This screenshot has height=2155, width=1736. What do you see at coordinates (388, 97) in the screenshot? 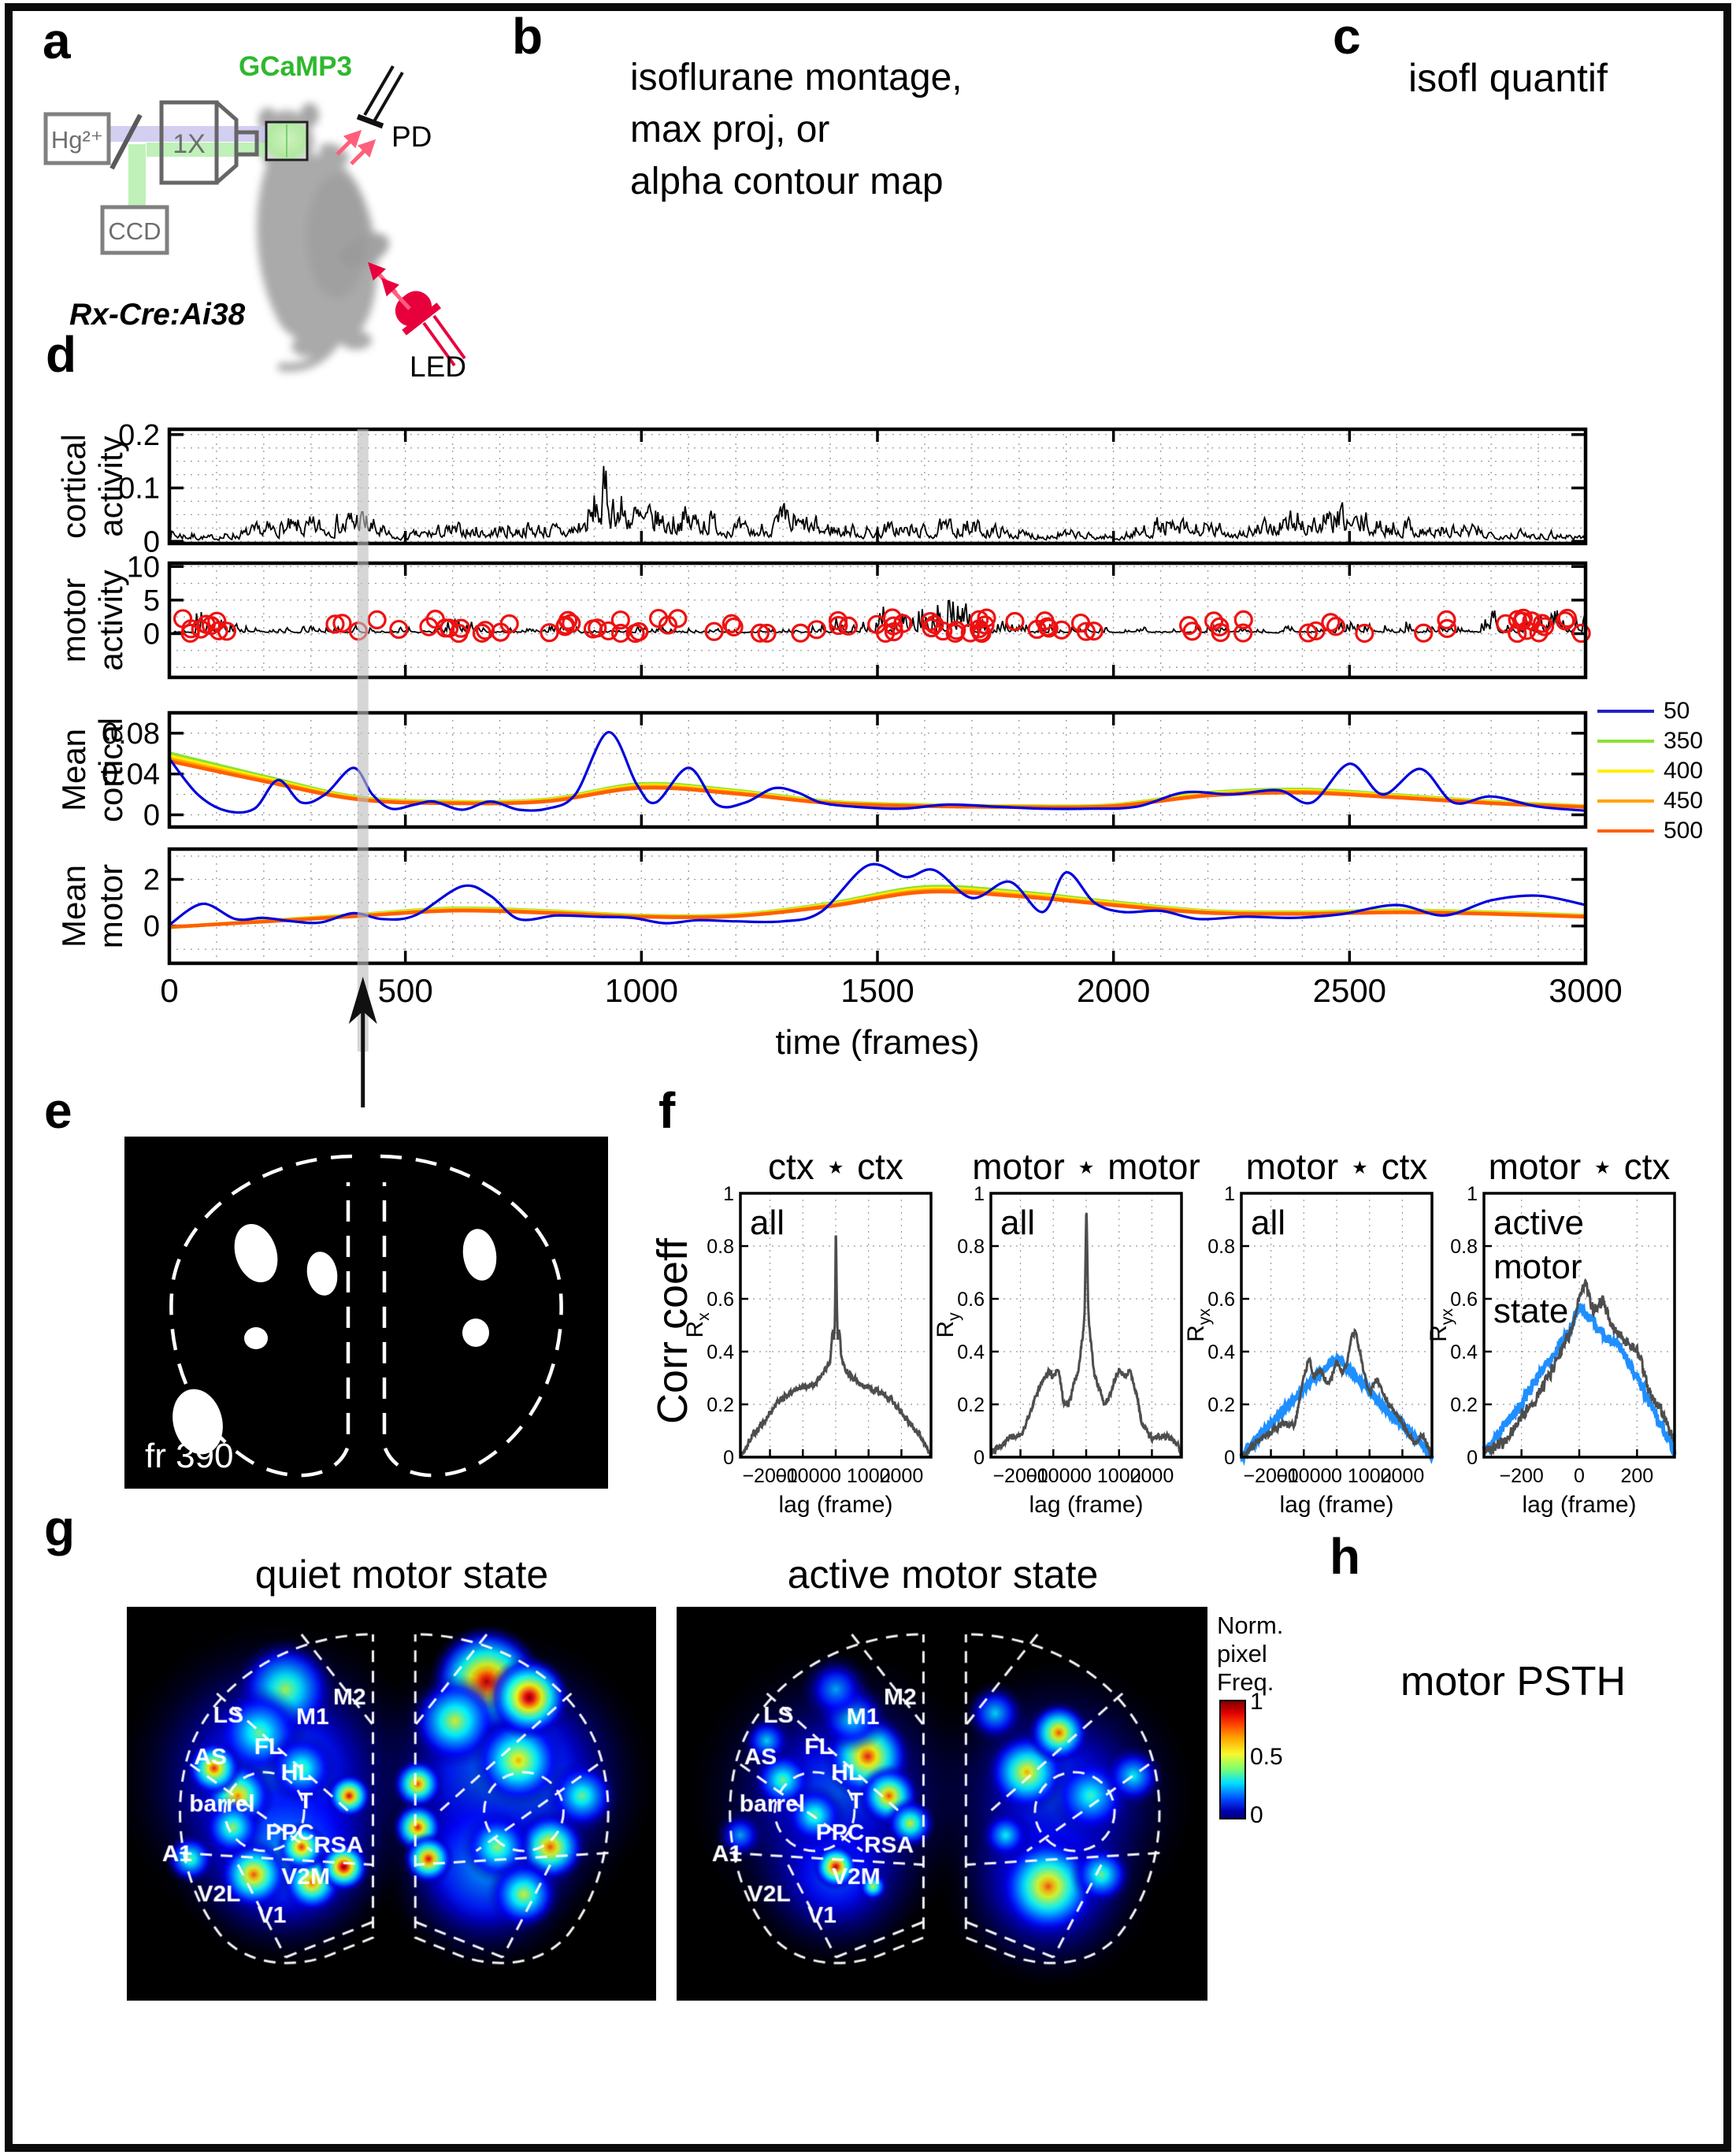
I see `photodiode-icon` at bounding box center [388, 97].